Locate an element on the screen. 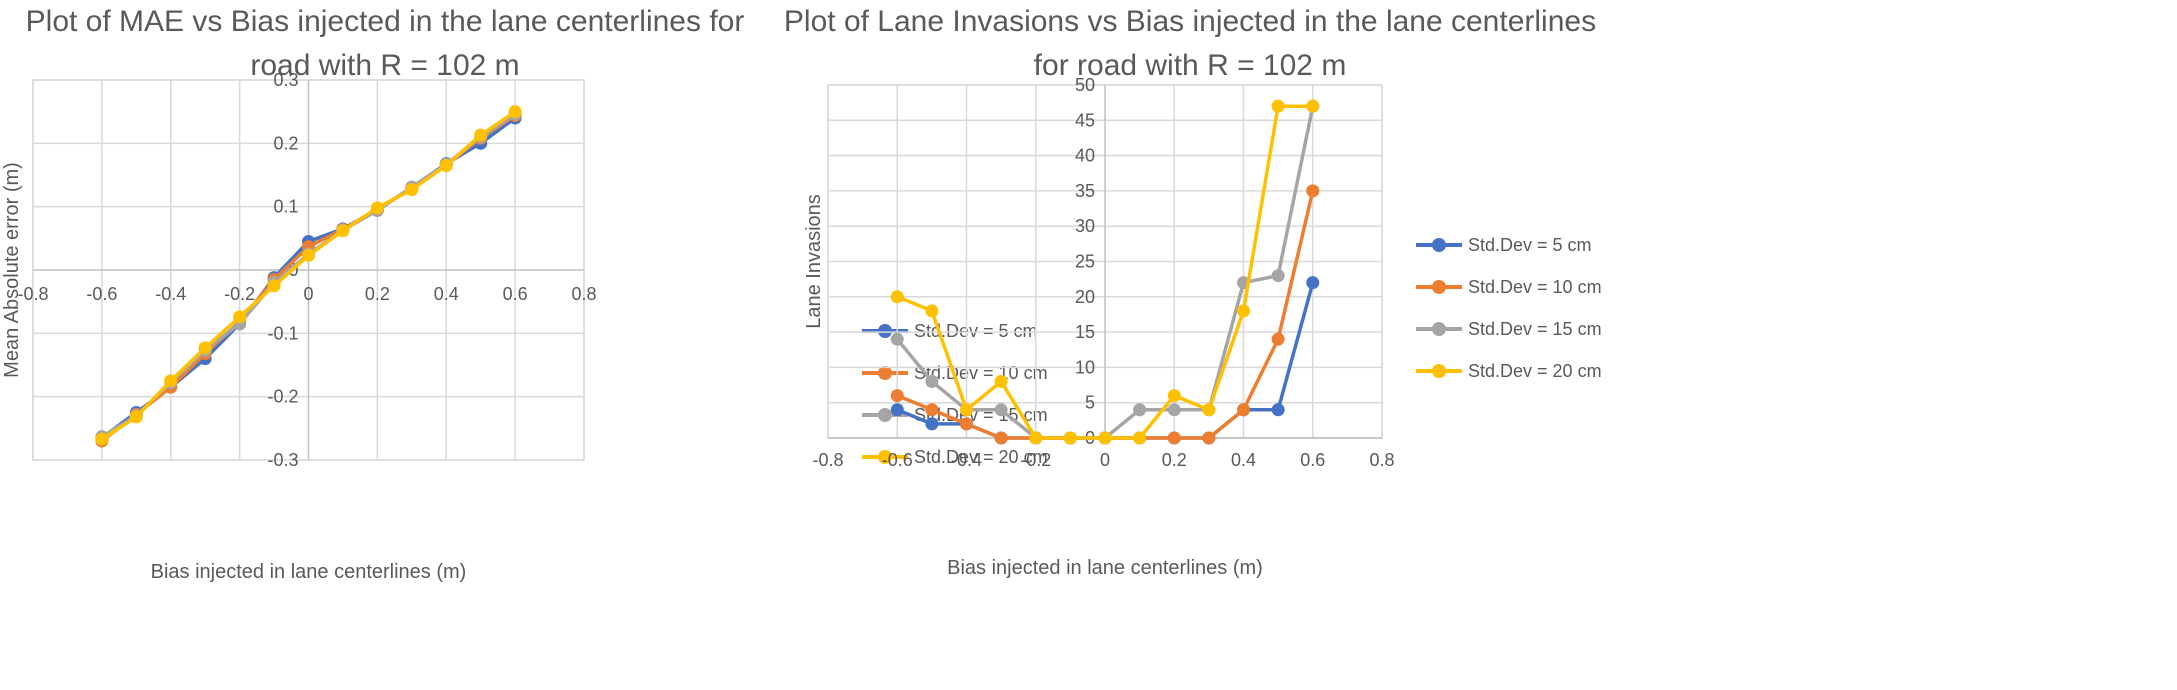  y-tick-label: 15 is located at coordinates (1085, 332).